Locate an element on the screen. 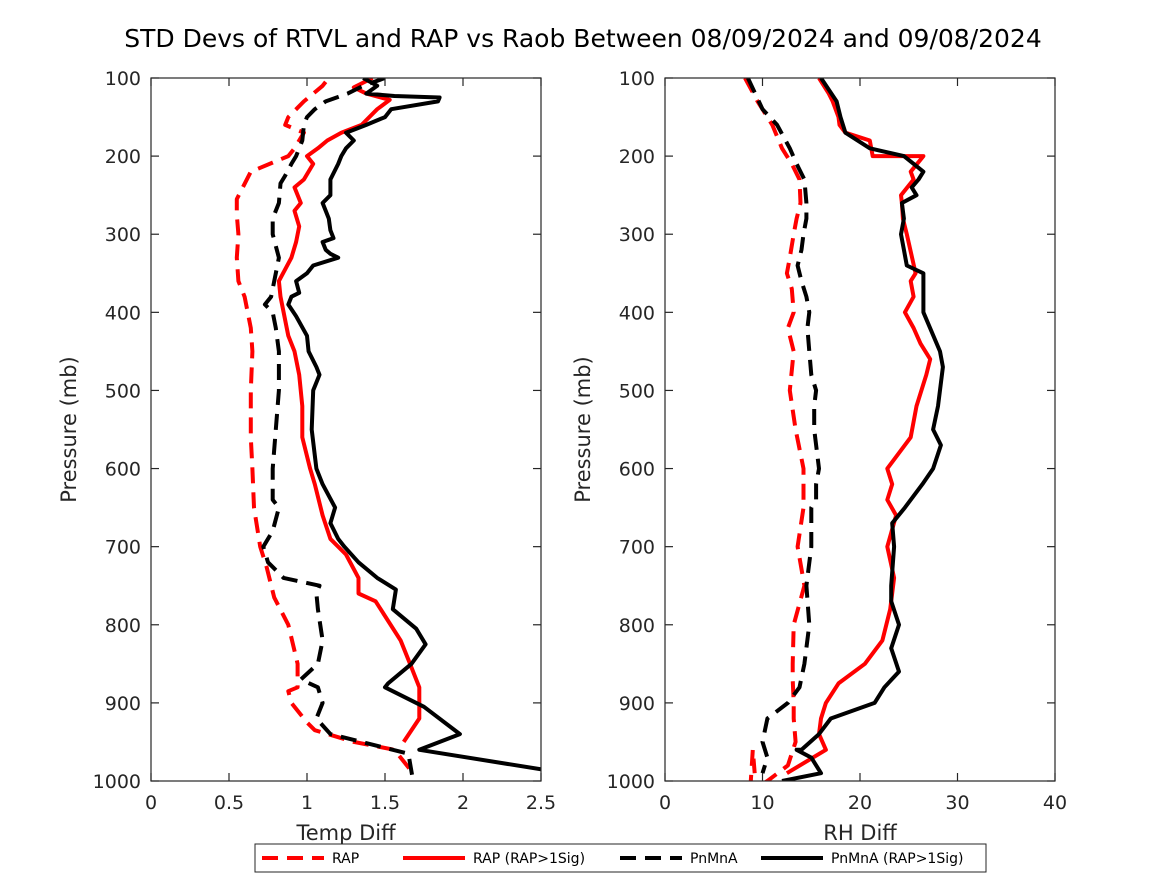 Image resolution: width=1167 pixels, height=875 pixels. x-tick-label: 10 is located at coordinates (762, 803).